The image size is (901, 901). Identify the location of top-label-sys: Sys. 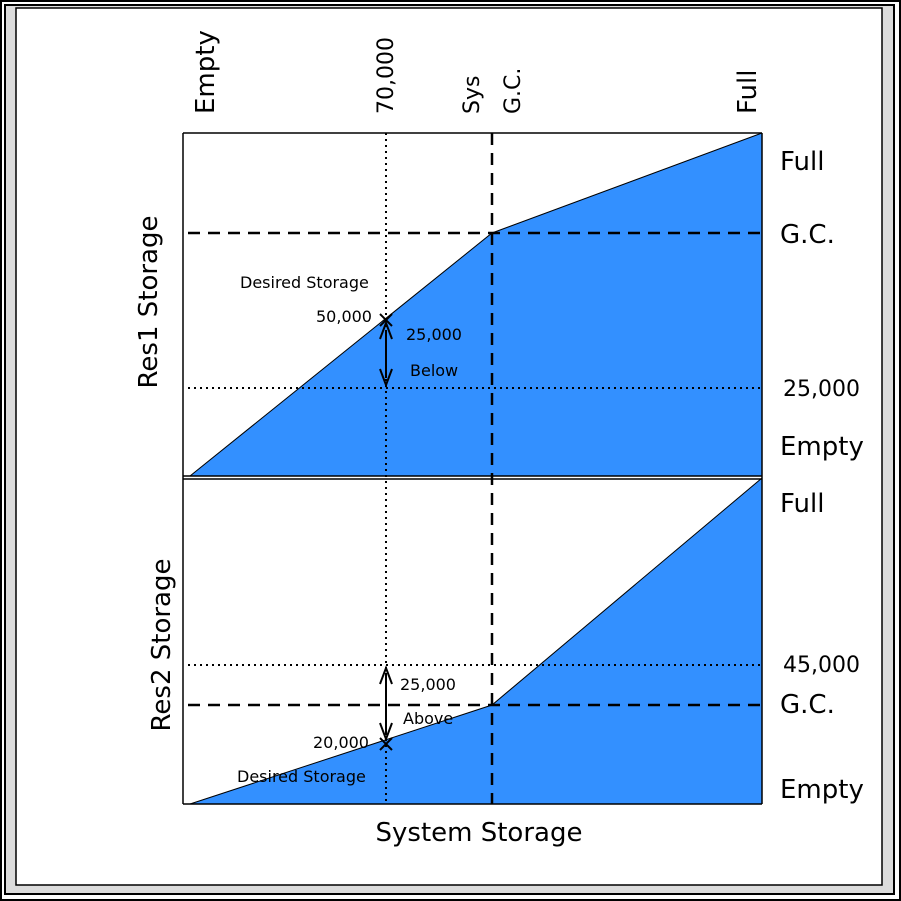
(472, 95).